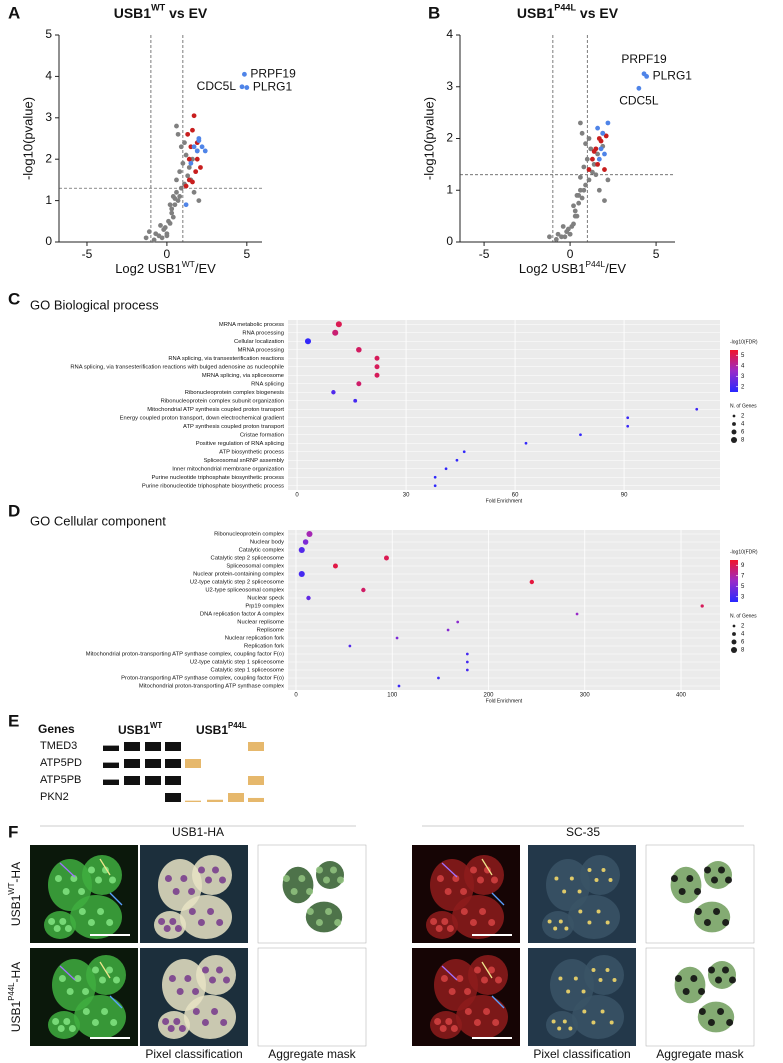 This screenshot has height=1063, width=783. I want to click on y-tick-label: Ribonucleoprotein complex, so click(249, 535).